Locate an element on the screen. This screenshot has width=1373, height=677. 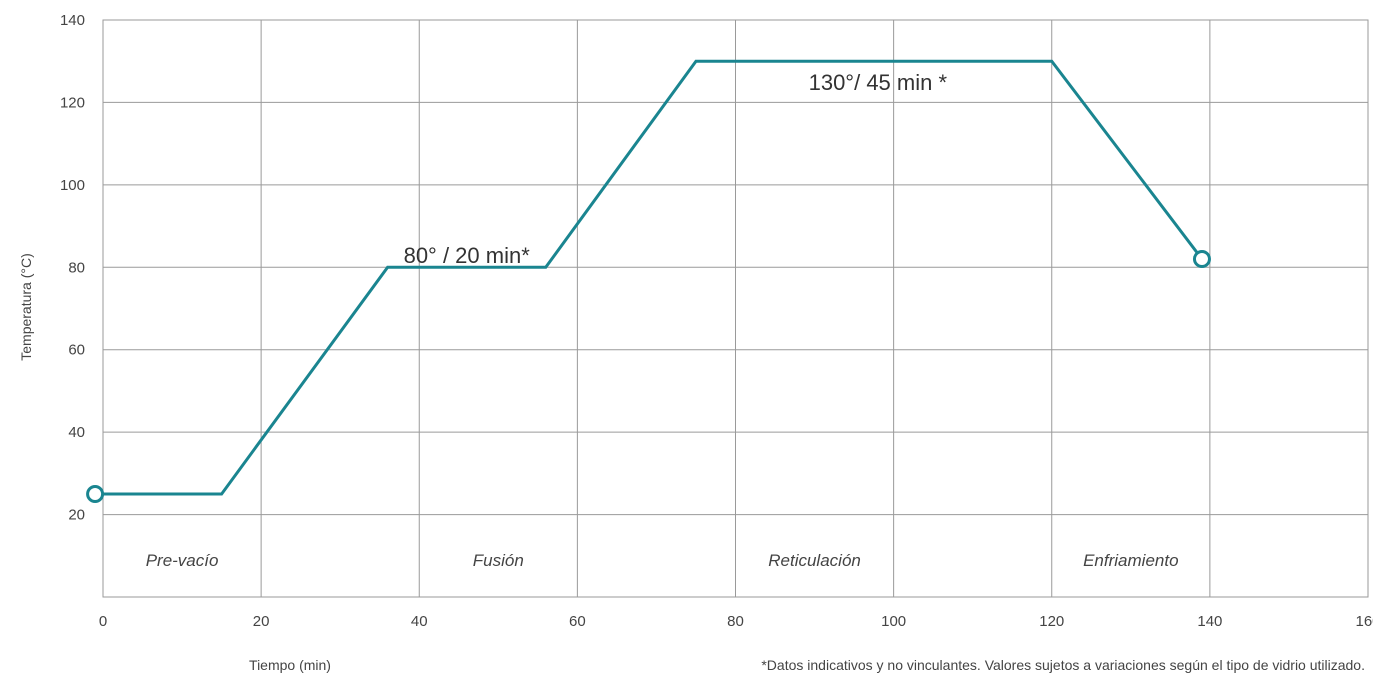
x-tick-label: 140 is located at coordinates (1209, 621).